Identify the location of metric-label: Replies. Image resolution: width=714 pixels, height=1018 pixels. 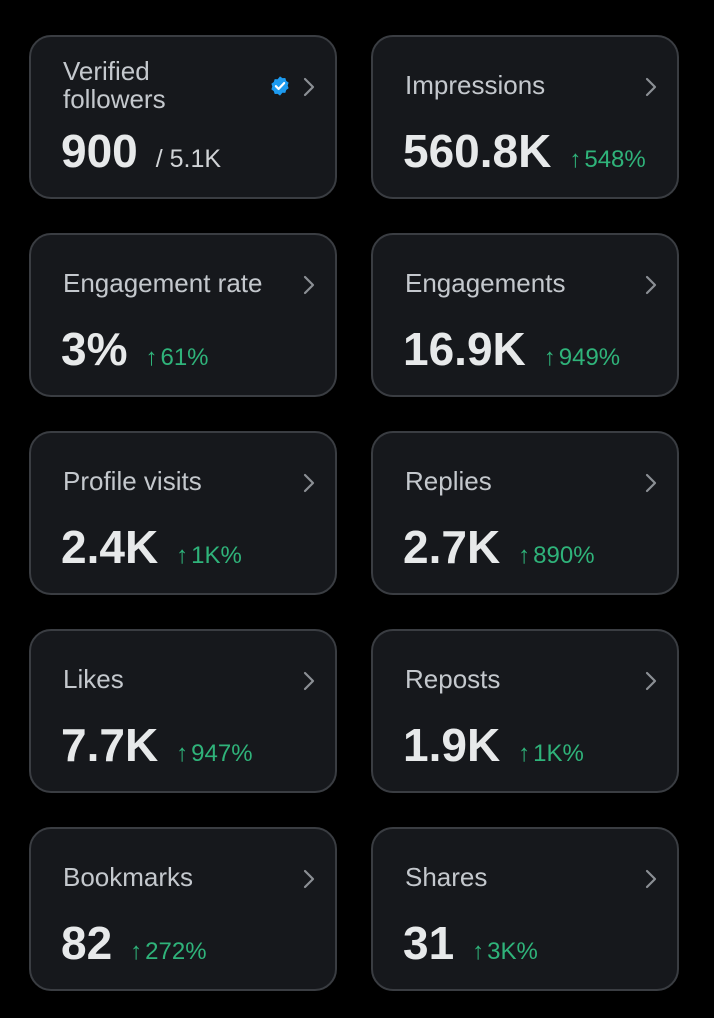
(448, 481).